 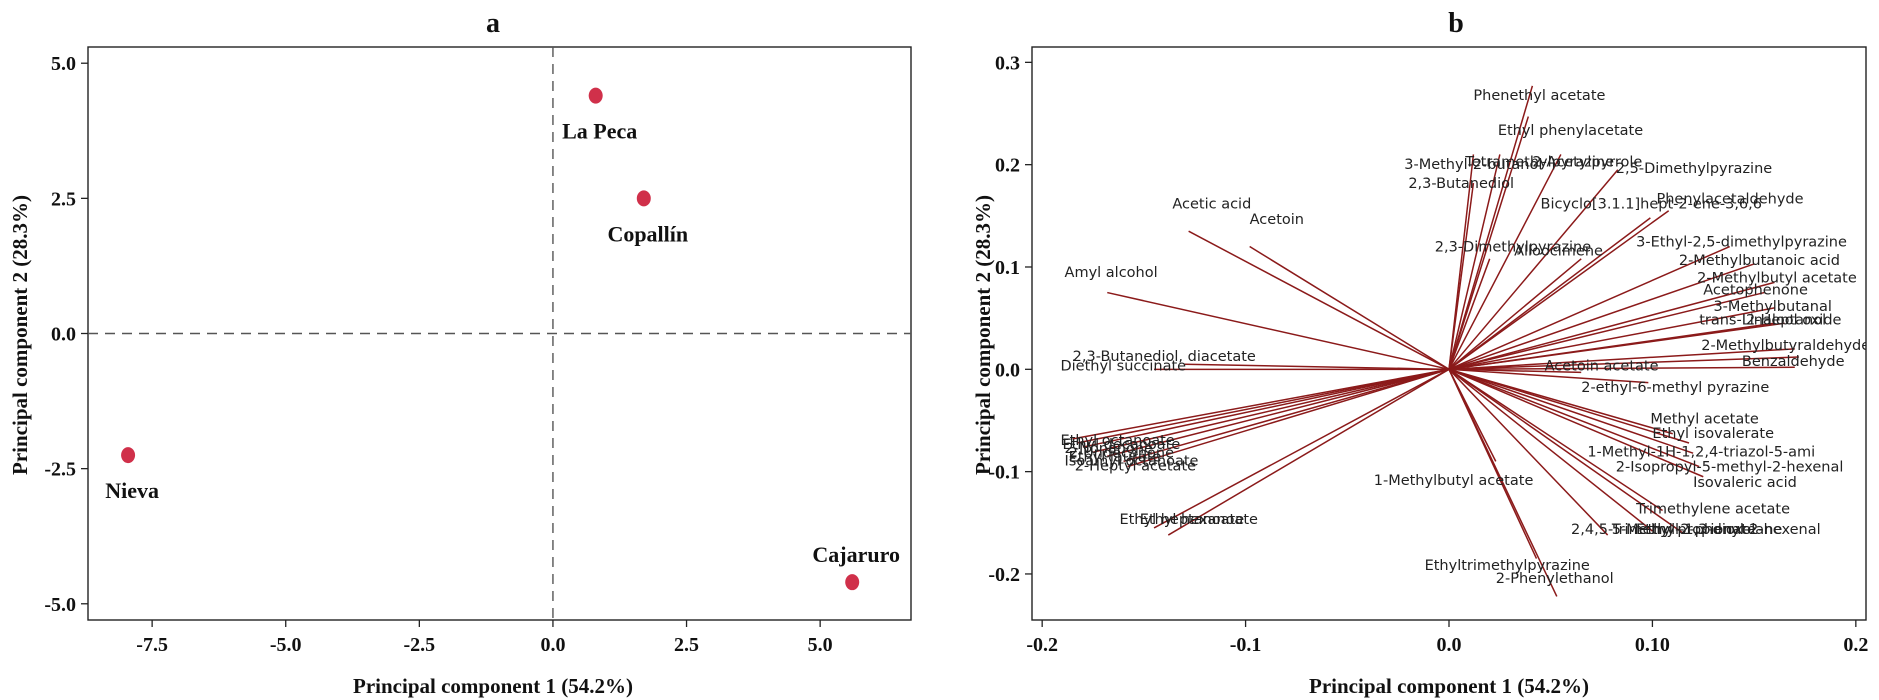 I want to click on variable-label: Ethyl phenylacetate, so click(x=1570, y=131).